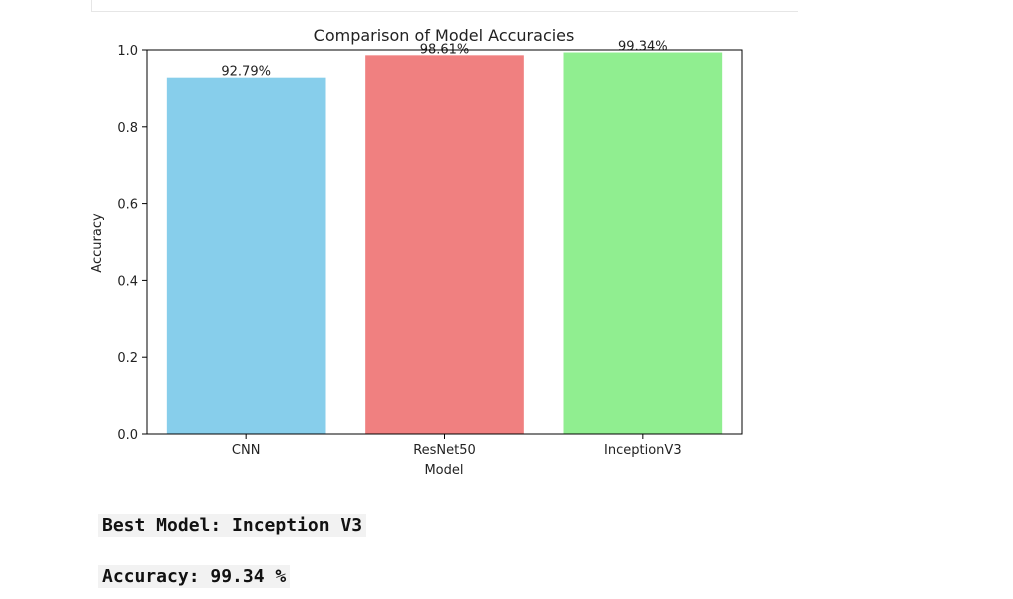 This screenshot has height=599, width=1013. I want to click on x-axis-label: Model, so click(443, 470).